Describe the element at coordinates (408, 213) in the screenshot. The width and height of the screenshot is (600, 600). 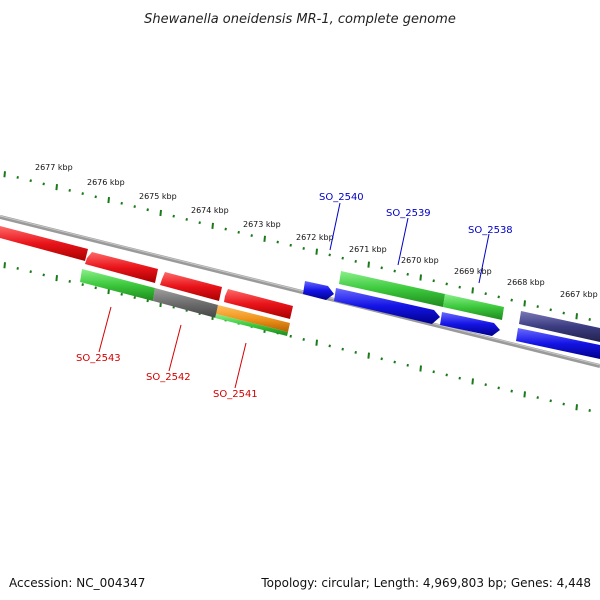
I see `gene-label-so2539: SO_2539` at that location.